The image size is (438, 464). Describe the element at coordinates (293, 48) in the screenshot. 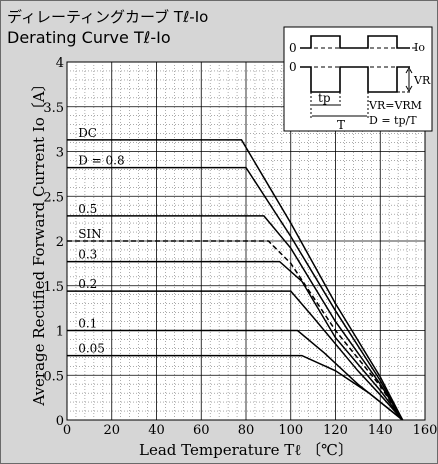

I see `inset-label-zero-top: 0` at that location.